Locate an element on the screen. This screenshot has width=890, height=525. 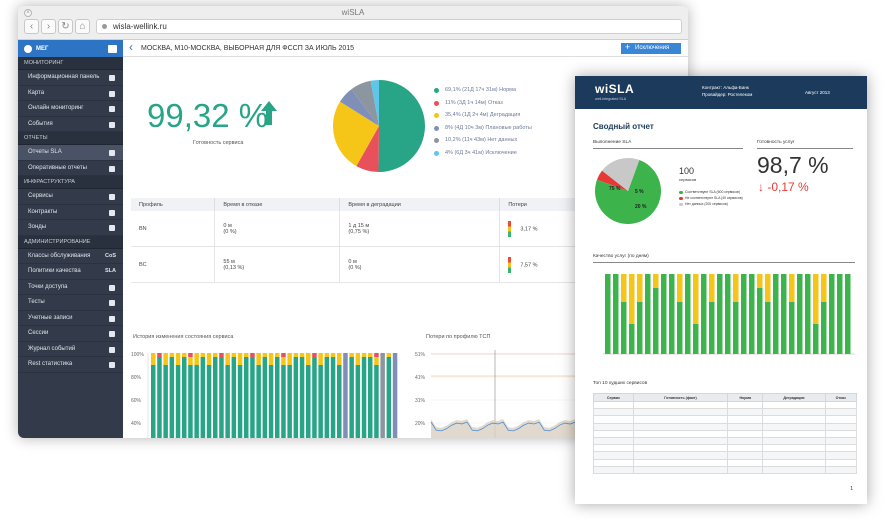
deg-value: 1 д 15 м is located at coordinates (359, 225).